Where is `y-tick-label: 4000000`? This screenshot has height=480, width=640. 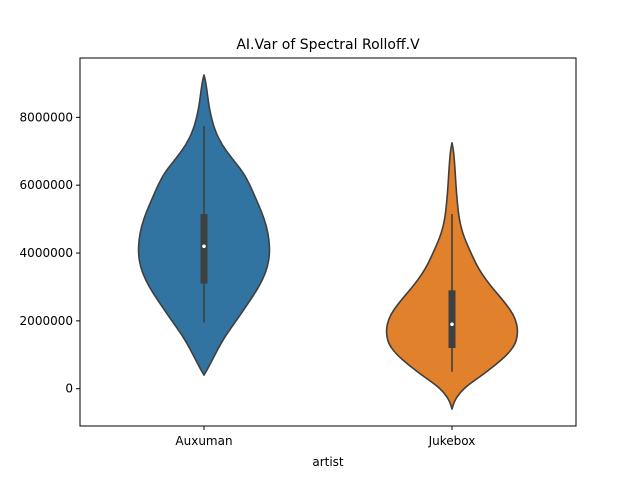
y-tick-label: 4000000 is located at coordinates (46, 253).